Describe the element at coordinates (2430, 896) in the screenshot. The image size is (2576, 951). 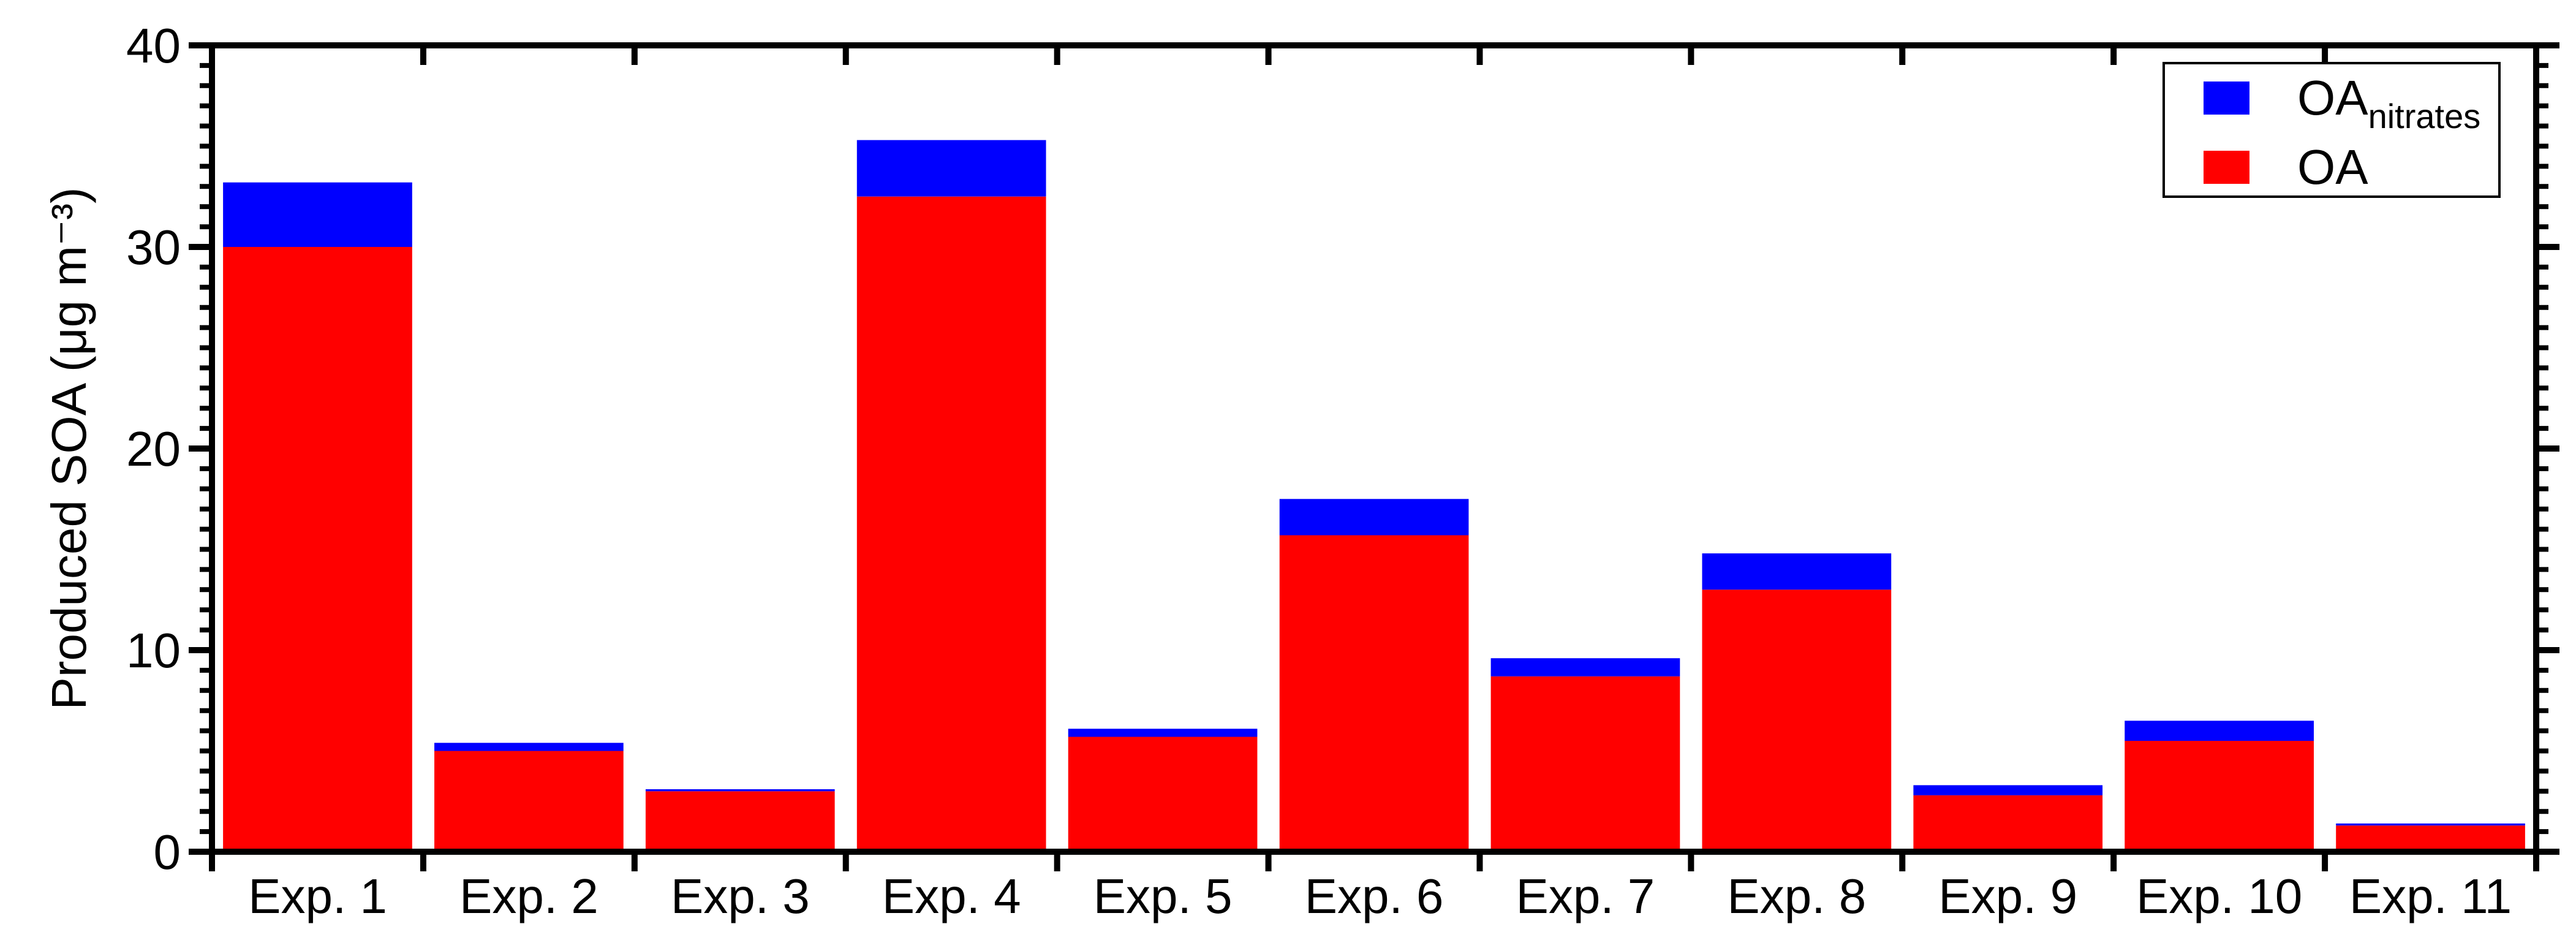
I see `x-tick-label: Exp. 11` at that location.